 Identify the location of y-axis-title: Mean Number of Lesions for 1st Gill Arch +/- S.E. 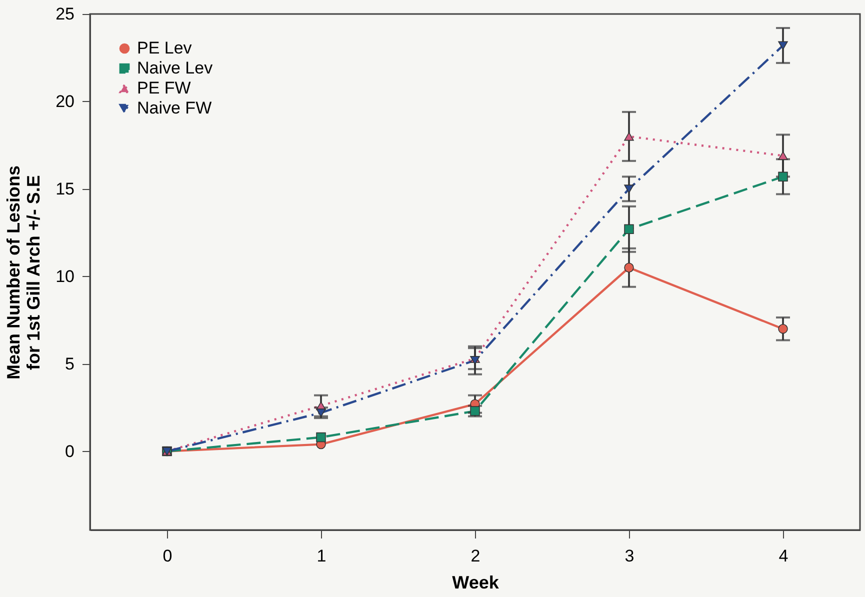
(24, 272).